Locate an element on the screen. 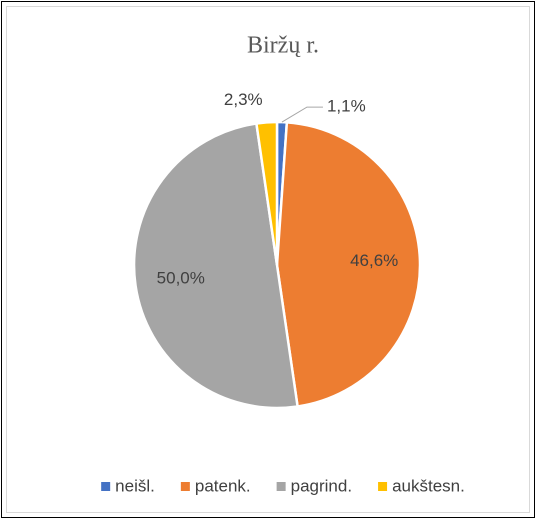 The image size is (536, 519). chart-title: Biržų r. is located at coordinates (283, 46).